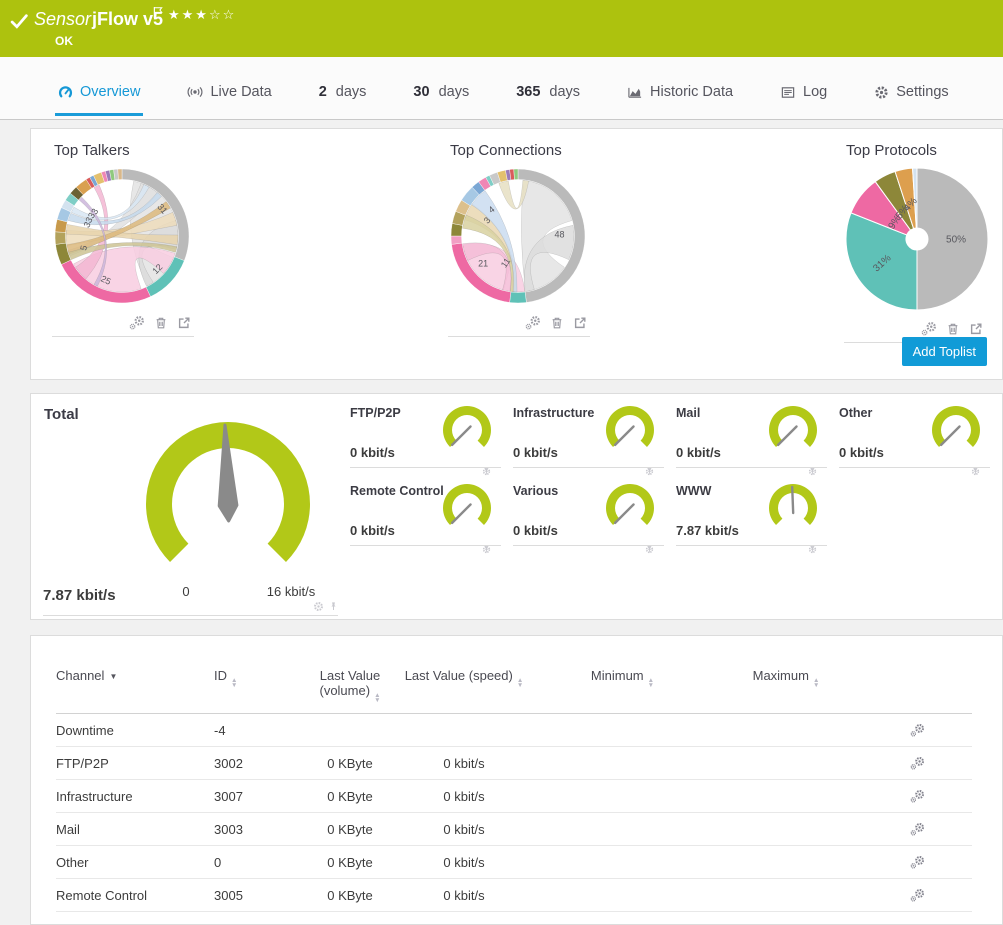  What do you see at coordinates (229, 92) in the screenshot?
I see `tab-live-data: Live Data` at bounding box center [229, 92].